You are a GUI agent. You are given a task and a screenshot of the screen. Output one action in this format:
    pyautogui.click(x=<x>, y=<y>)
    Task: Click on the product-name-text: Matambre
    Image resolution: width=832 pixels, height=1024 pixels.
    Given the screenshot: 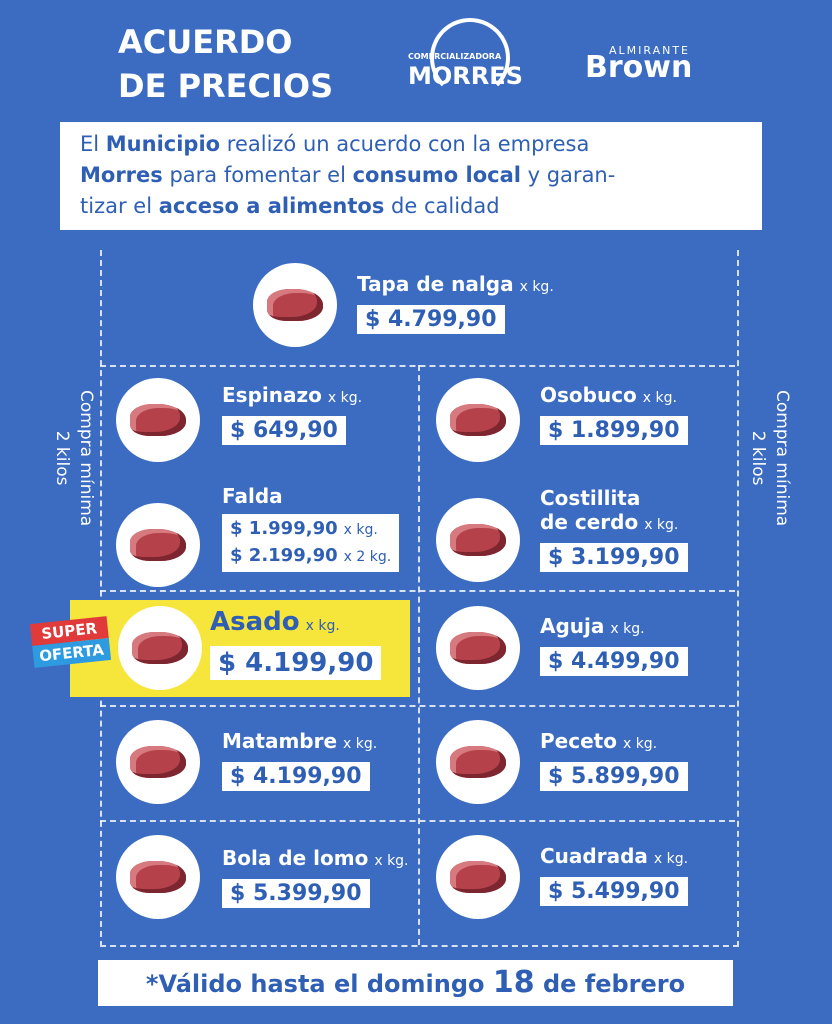 What is the action you would take?
    pyautogui.click(x=280, y=741)
    